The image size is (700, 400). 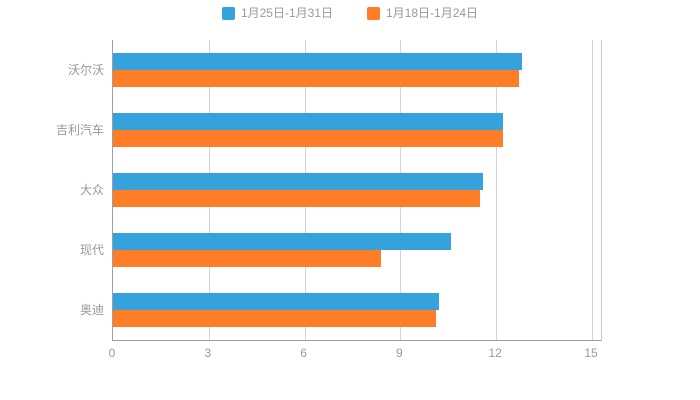 I want to click on legend-item-week2: 1月25日-1月31日, so click(x=277, y=13).